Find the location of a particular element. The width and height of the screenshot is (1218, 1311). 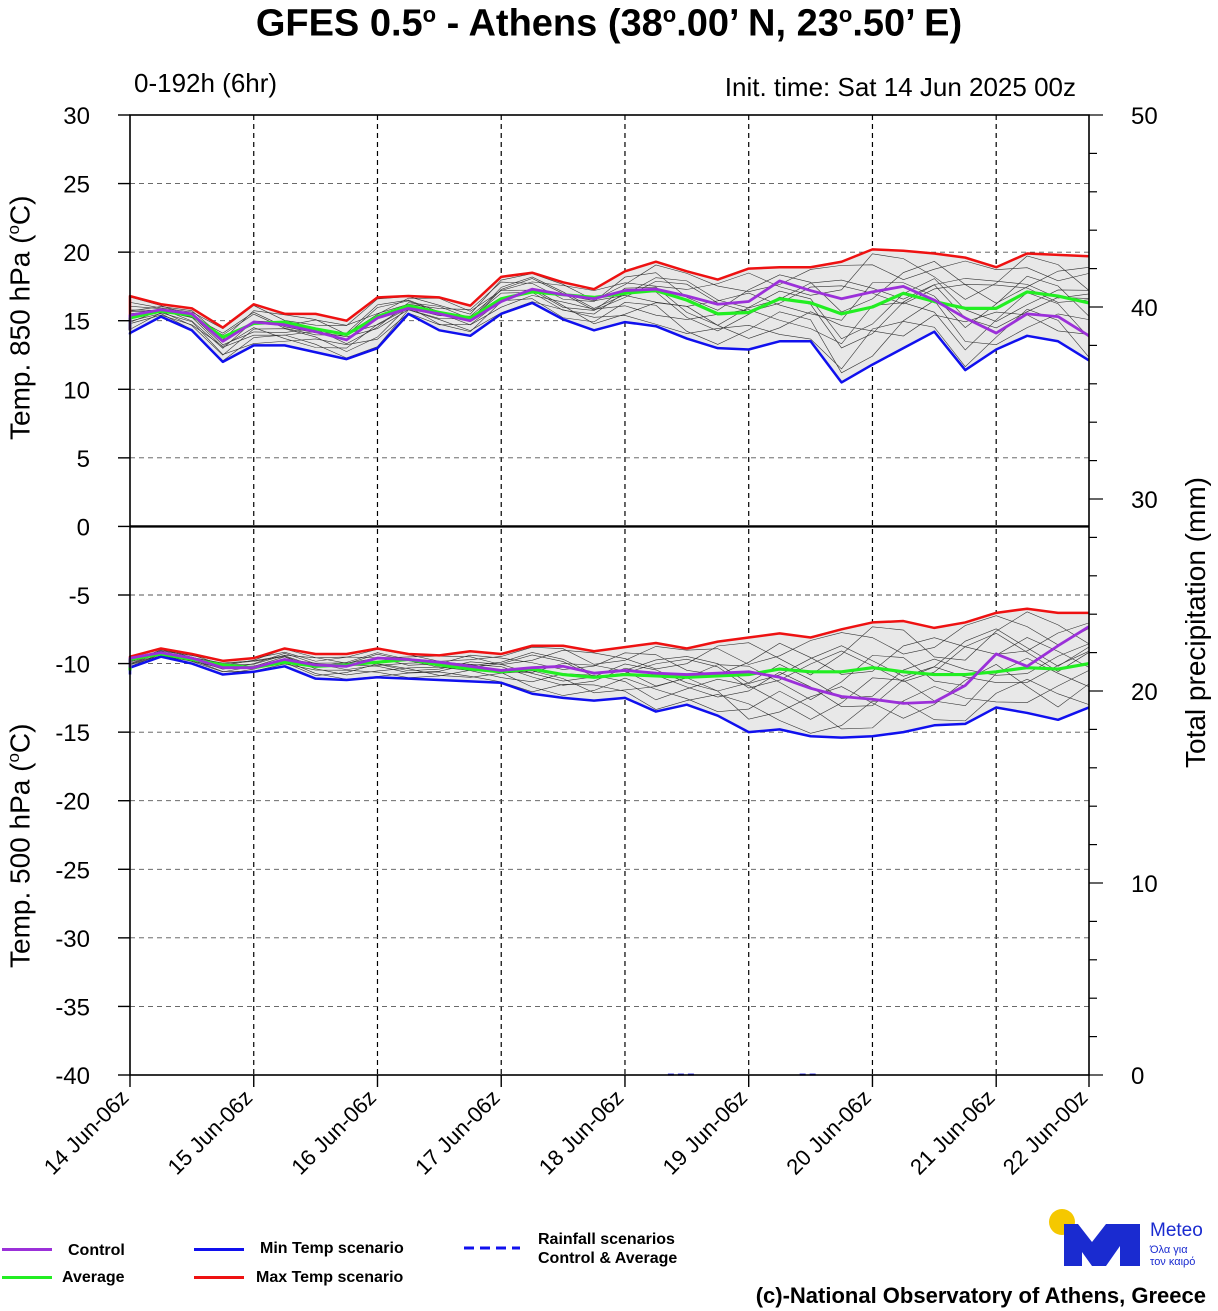

x-tick-label: 16 Jun-06z is located at coordinates (333, 1132).